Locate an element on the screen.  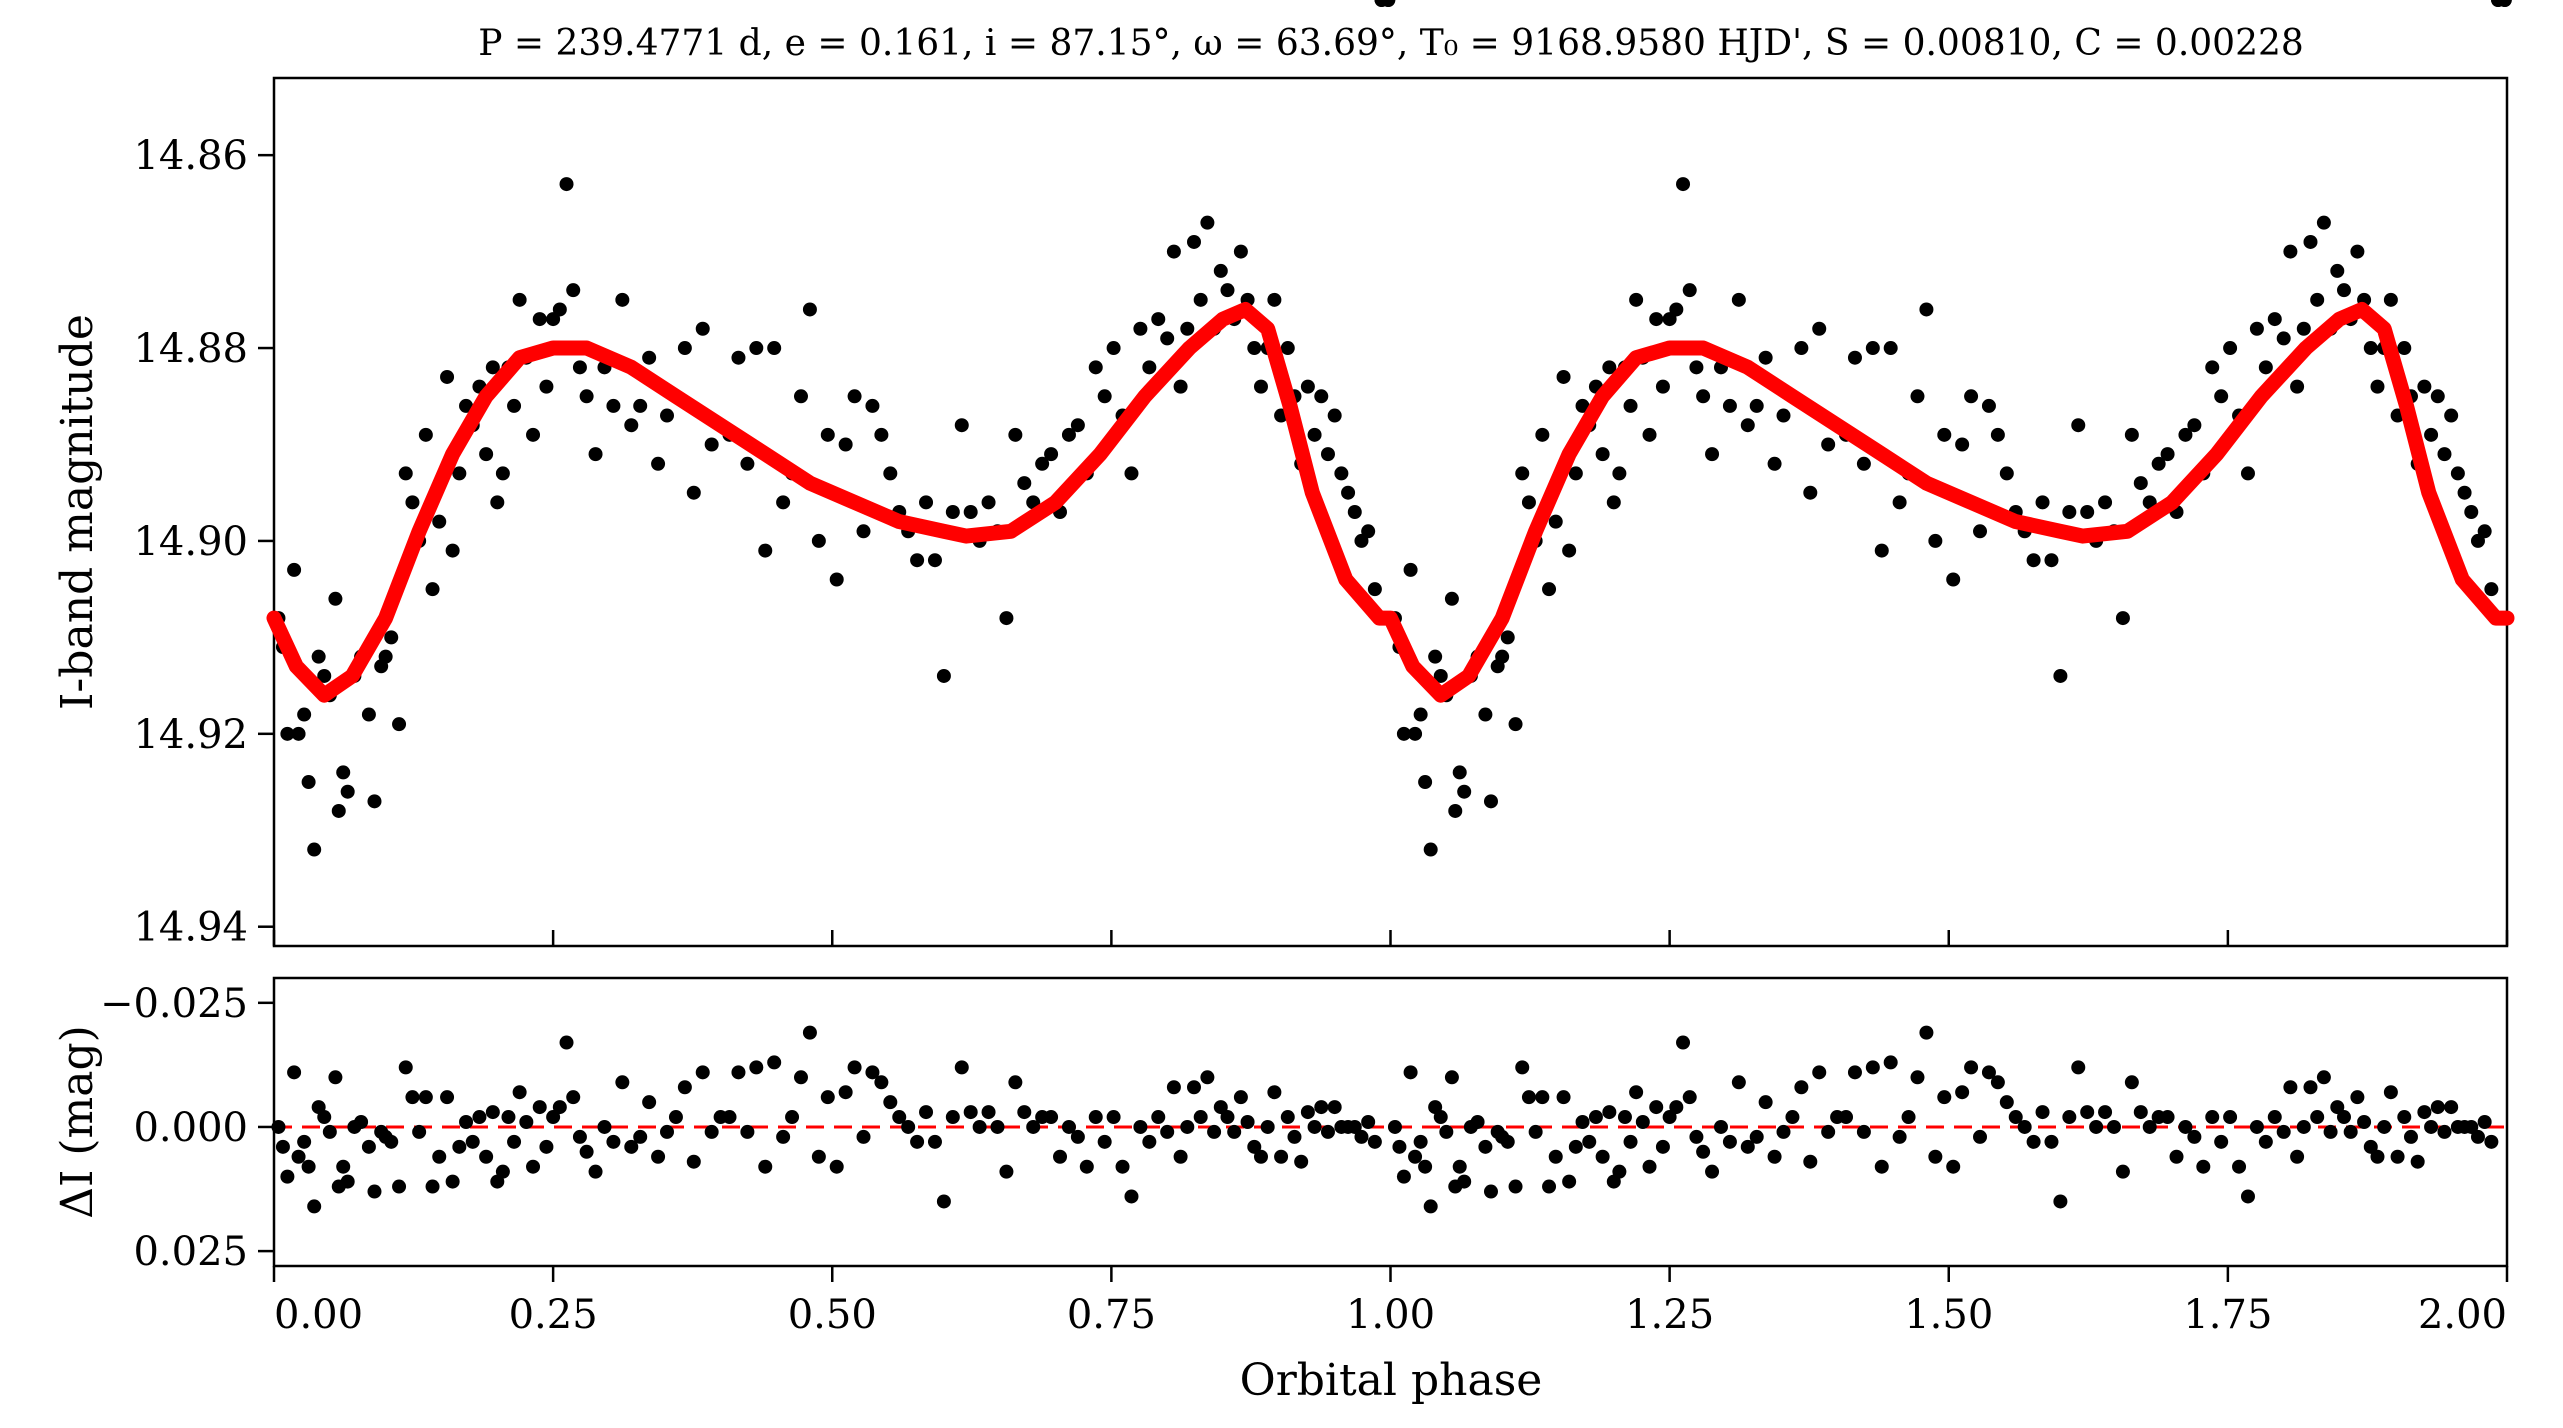
x-tick-label: 1.00 is located at coordinates (1390, 1315).